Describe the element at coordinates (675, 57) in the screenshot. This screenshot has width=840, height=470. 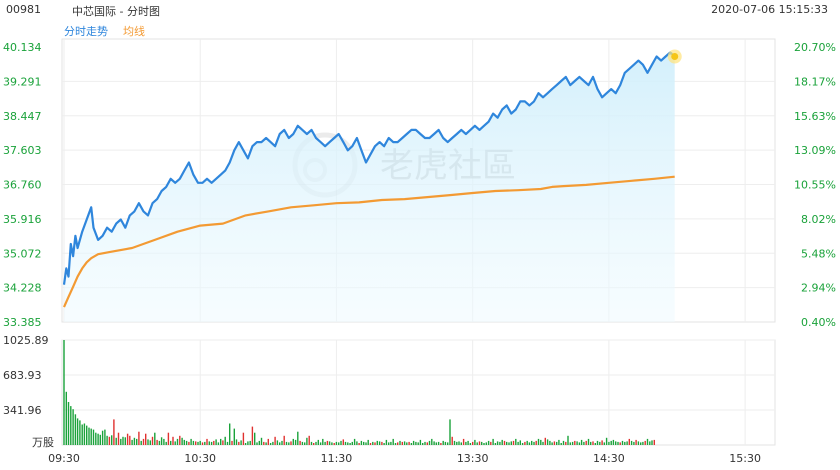
I see `last-point-marker` at that location.